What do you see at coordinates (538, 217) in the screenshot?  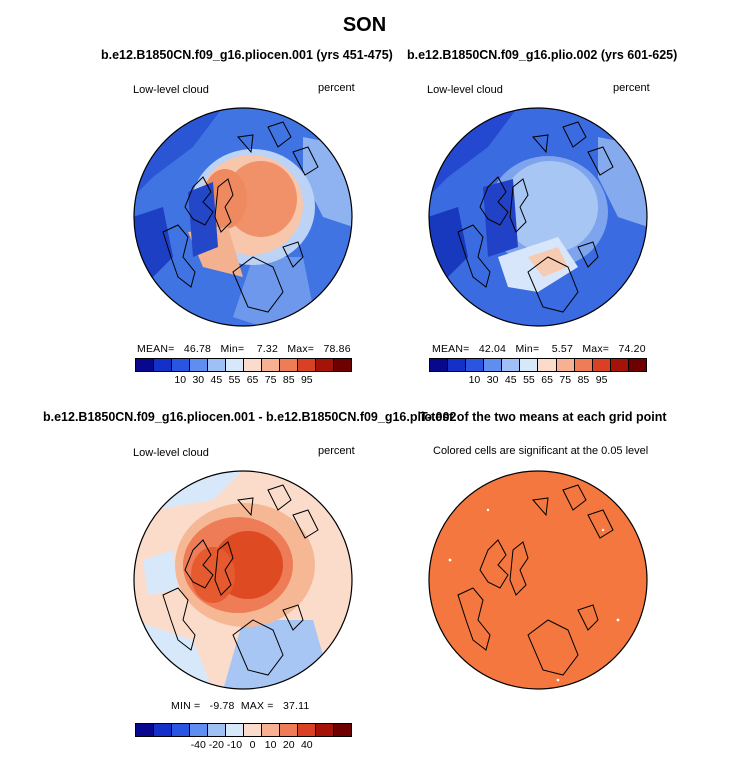 I see `panel2-polar-map` at bounding box center [538, 217].